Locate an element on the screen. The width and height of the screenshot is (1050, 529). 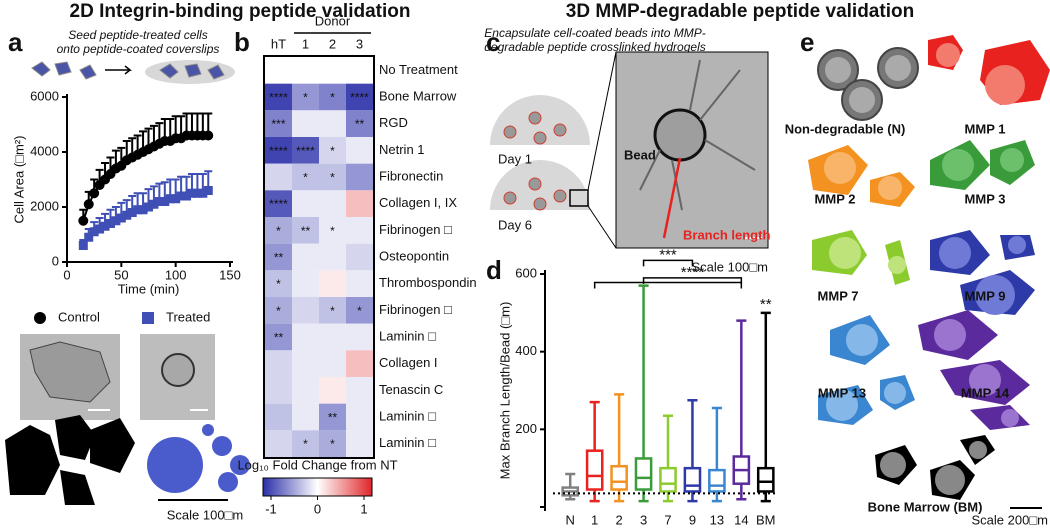
row-label: No Treatment is located at coordinates (418, 69).